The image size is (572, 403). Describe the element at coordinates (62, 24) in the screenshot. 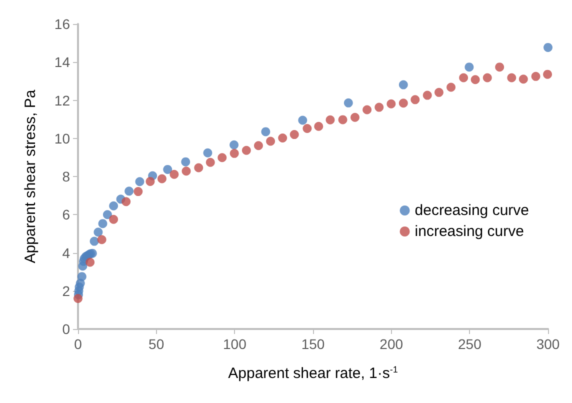

I see `y-tick-label: 16` at that location.